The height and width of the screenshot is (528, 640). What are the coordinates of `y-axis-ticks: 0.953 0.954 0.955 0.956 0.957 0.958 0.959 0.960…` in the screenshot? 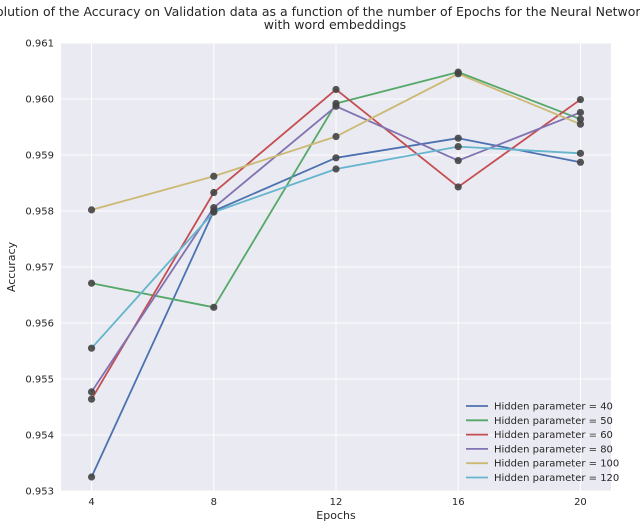 It's located at (39, 268).